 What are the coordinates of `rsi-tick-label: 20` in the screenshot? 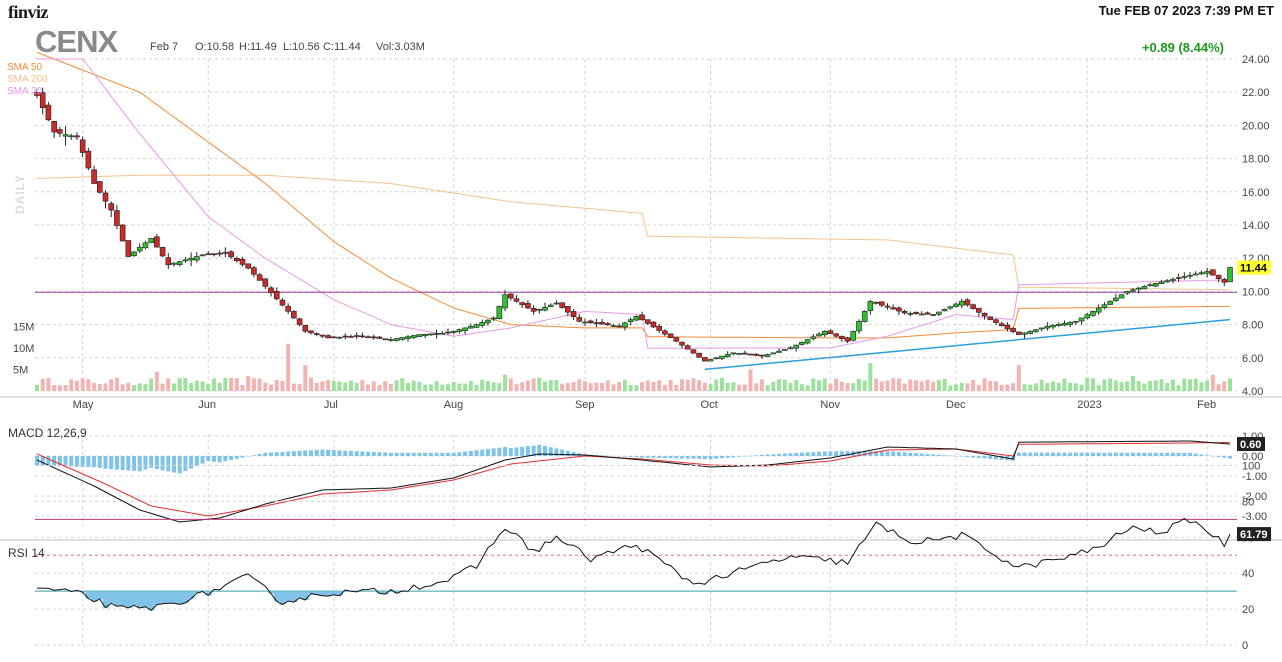 It's located at (1248, 610).